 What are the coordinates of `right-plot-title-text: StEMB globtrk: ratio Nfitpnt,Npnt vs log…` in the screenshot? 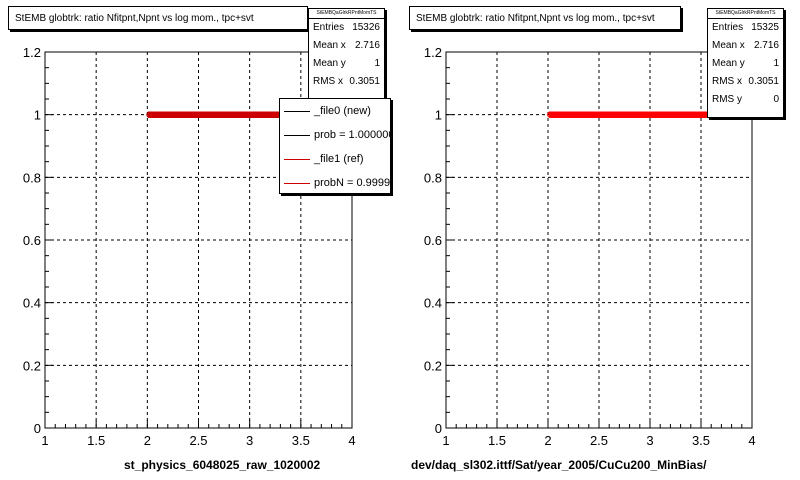 It's located at (535, 18).